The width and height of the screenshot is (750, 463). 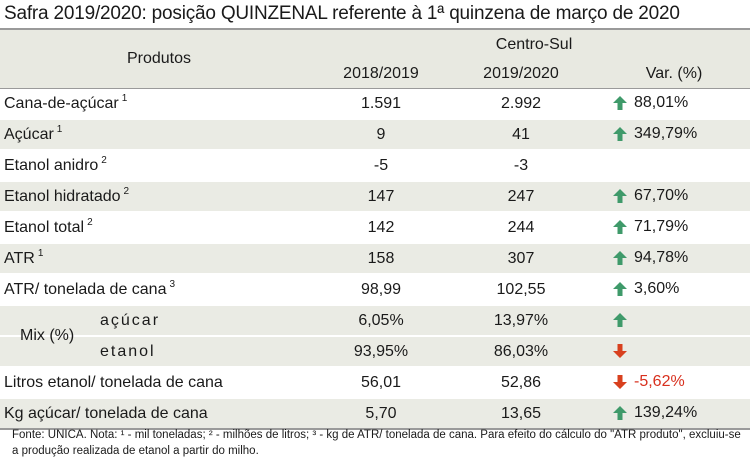 What do you see at coordinates (159, 228) in the screenshot?
I see `row-label: Etanol total 2` at bounding box center [159, 228].